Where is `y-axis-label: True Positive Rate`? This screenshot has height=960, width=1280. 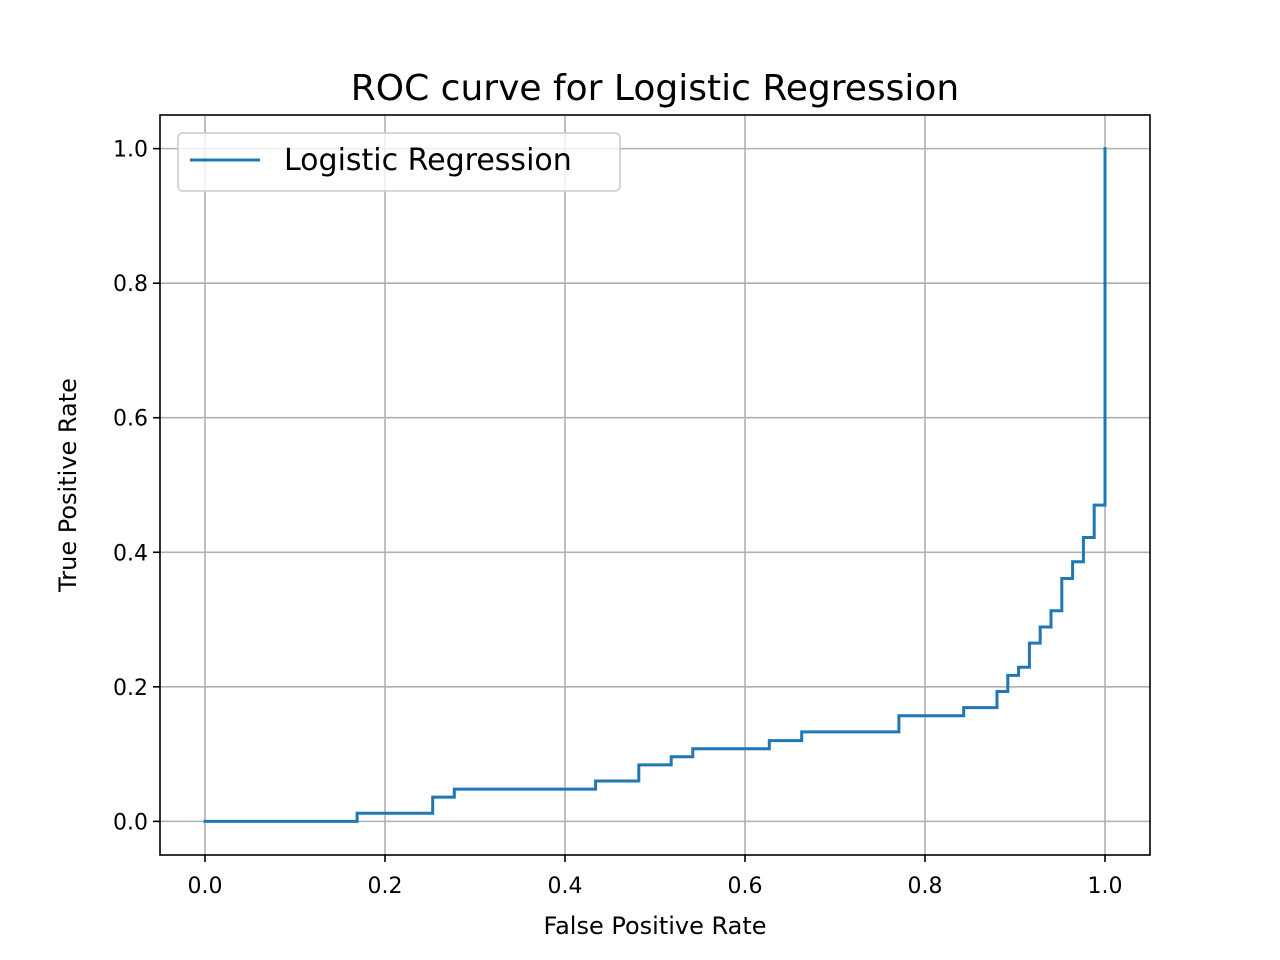 y-axis-label: True Positive Rate is located at coordinates (68, 485).